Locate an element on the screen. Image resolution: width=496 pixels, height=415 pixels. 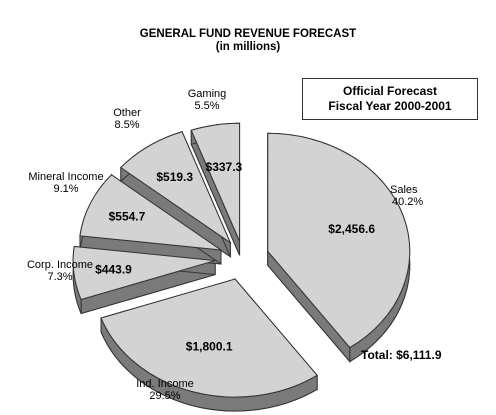
value-label: $554.7 is located at coordinates (127, 216).